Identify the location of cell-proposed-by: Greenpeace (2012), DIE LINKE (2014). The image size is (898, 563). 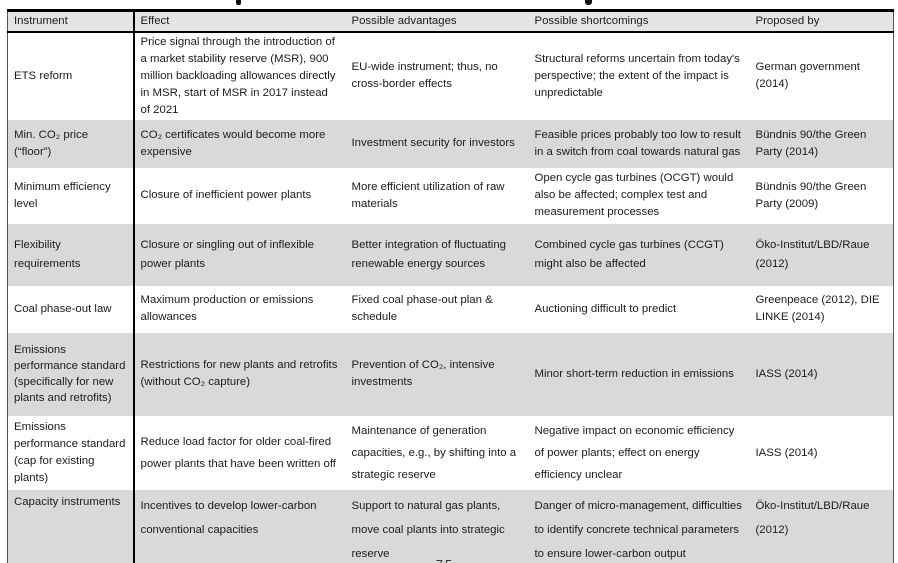
(817, 308).